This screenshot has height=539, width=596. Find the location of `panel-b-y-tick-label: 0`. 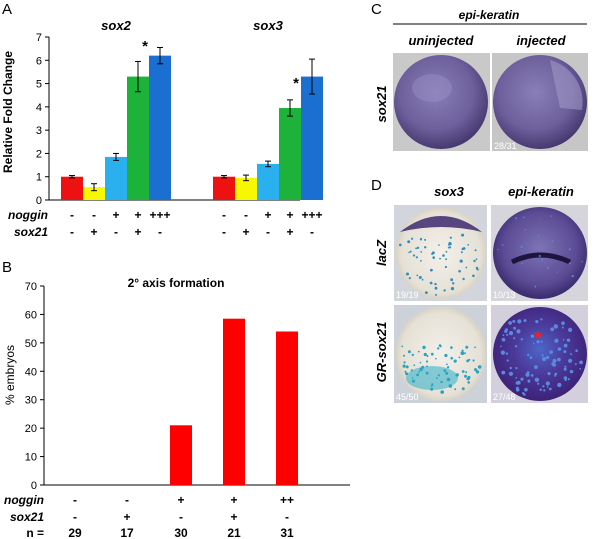

panel-b-y-tick-label: 0 is located at coordinates (34, 486).